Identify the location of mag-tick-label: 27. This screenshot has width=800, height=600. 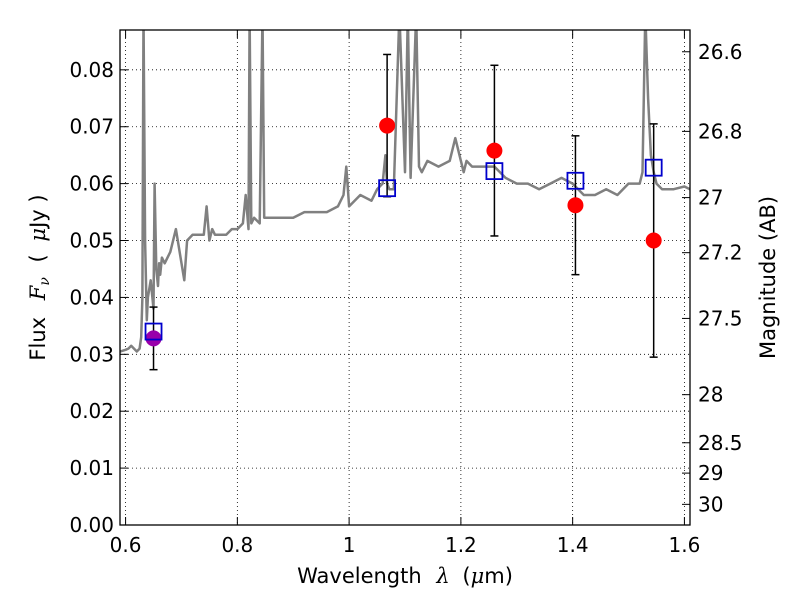
(710, 198).